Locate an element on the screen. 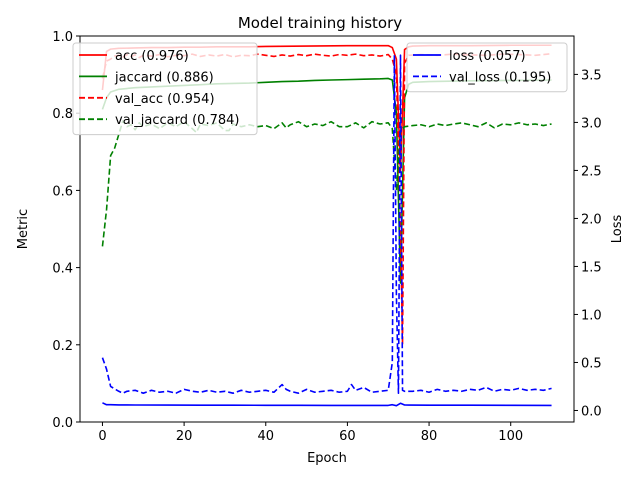 Image resolution: width=640 pixels, height=480 pixels. x-tick-label: 20 is located at coordinates (184, 436).